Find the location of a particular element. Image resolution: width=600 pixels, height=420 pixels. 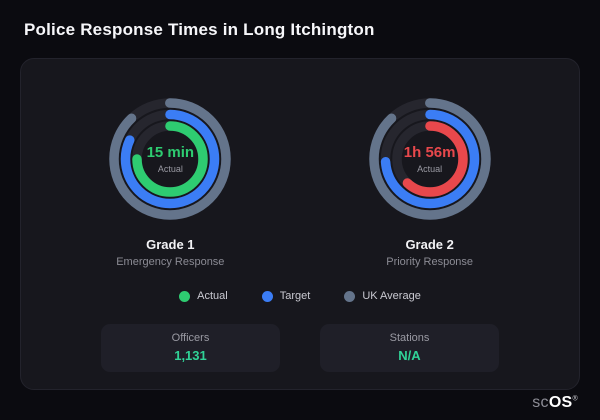

stat-officers: Officers 1,131 is located at coordinates (190, 348).